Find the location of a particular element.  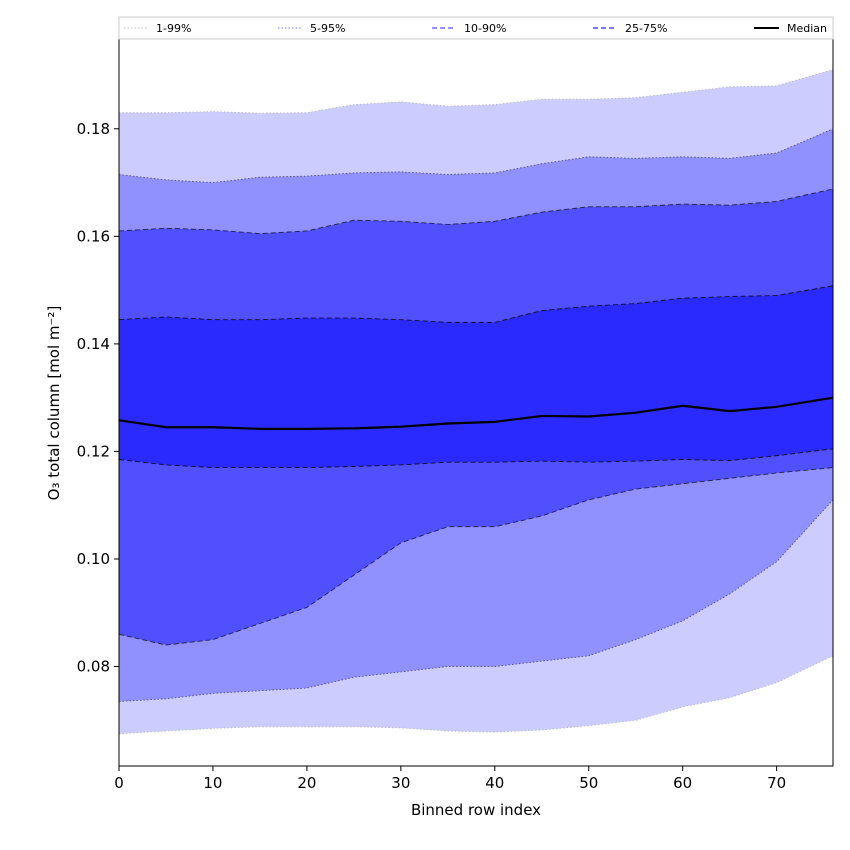

y-tick-label: 0.08 is located at coordinates (93, 667).